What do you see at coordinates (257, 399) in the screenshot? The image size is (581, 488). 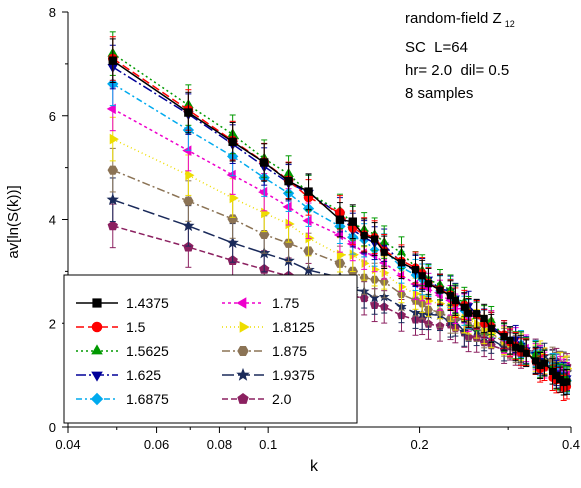 I see `legend-item-2.0: 2.0` at bounding box center [257, 399].